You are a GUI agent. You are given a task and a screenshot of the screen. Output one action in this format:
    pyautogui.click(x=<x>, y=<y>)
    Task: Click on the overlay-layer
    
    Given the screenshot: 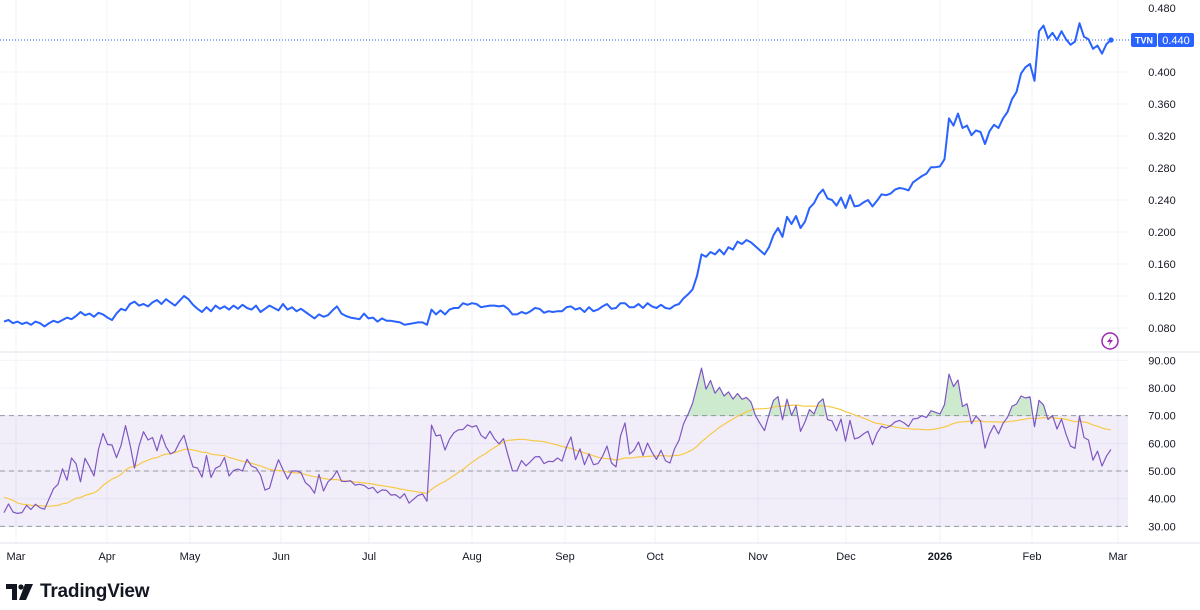 What is the action you would take?
    pyautogui.click(x=1110, y=341)
    